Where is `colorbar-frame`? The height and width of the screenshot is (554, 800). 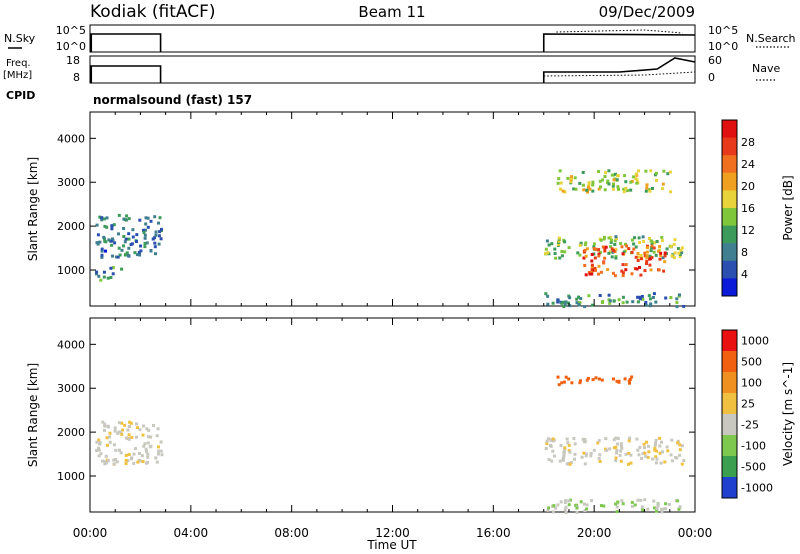 colorbar-frame is located at coordinates (729, 414).